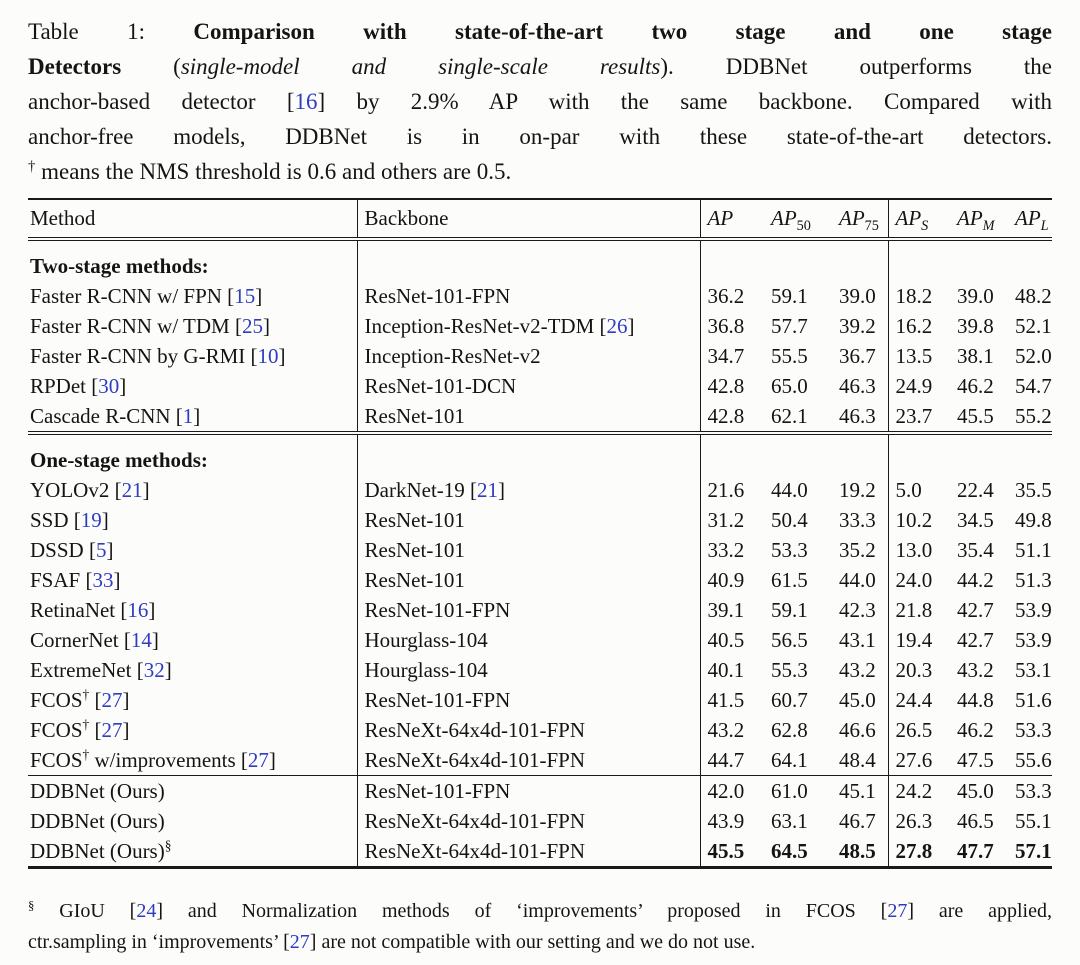 This screenshot has height=965, width=1080. I want to click on citation-link: 14, so click(141, 640).